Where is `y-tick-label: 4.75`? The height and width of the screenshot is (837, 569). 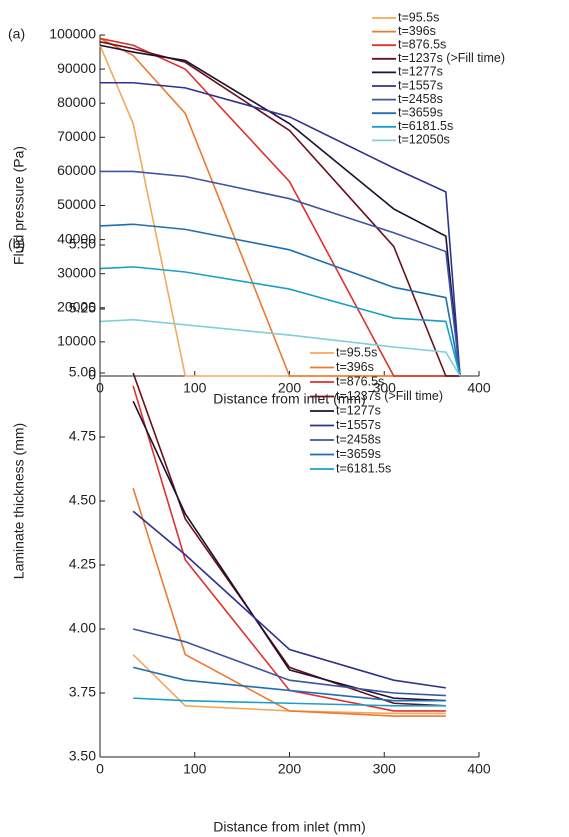 y-tick-label: 4.75 is located at coordinates (82, 436).